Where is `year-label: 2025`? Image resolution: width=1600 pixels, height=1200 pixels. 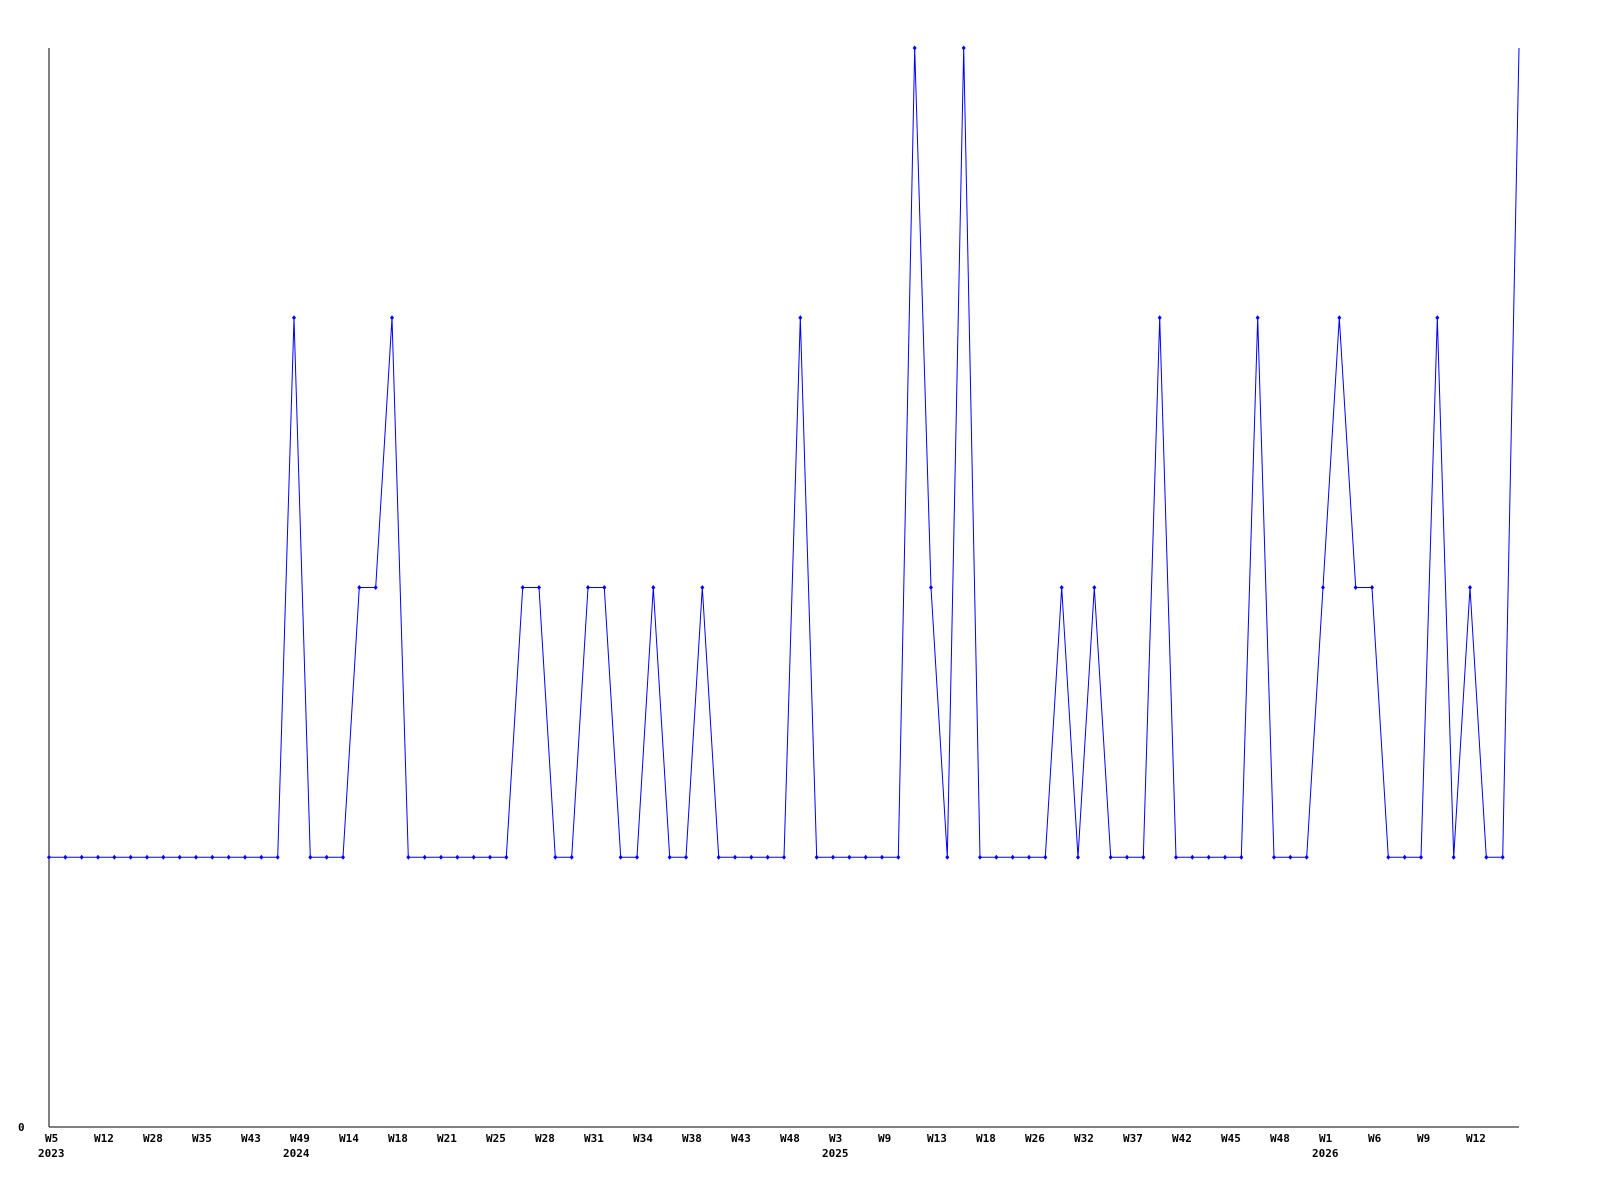 year-label: 2025 is located at coordinates (835, 1153).